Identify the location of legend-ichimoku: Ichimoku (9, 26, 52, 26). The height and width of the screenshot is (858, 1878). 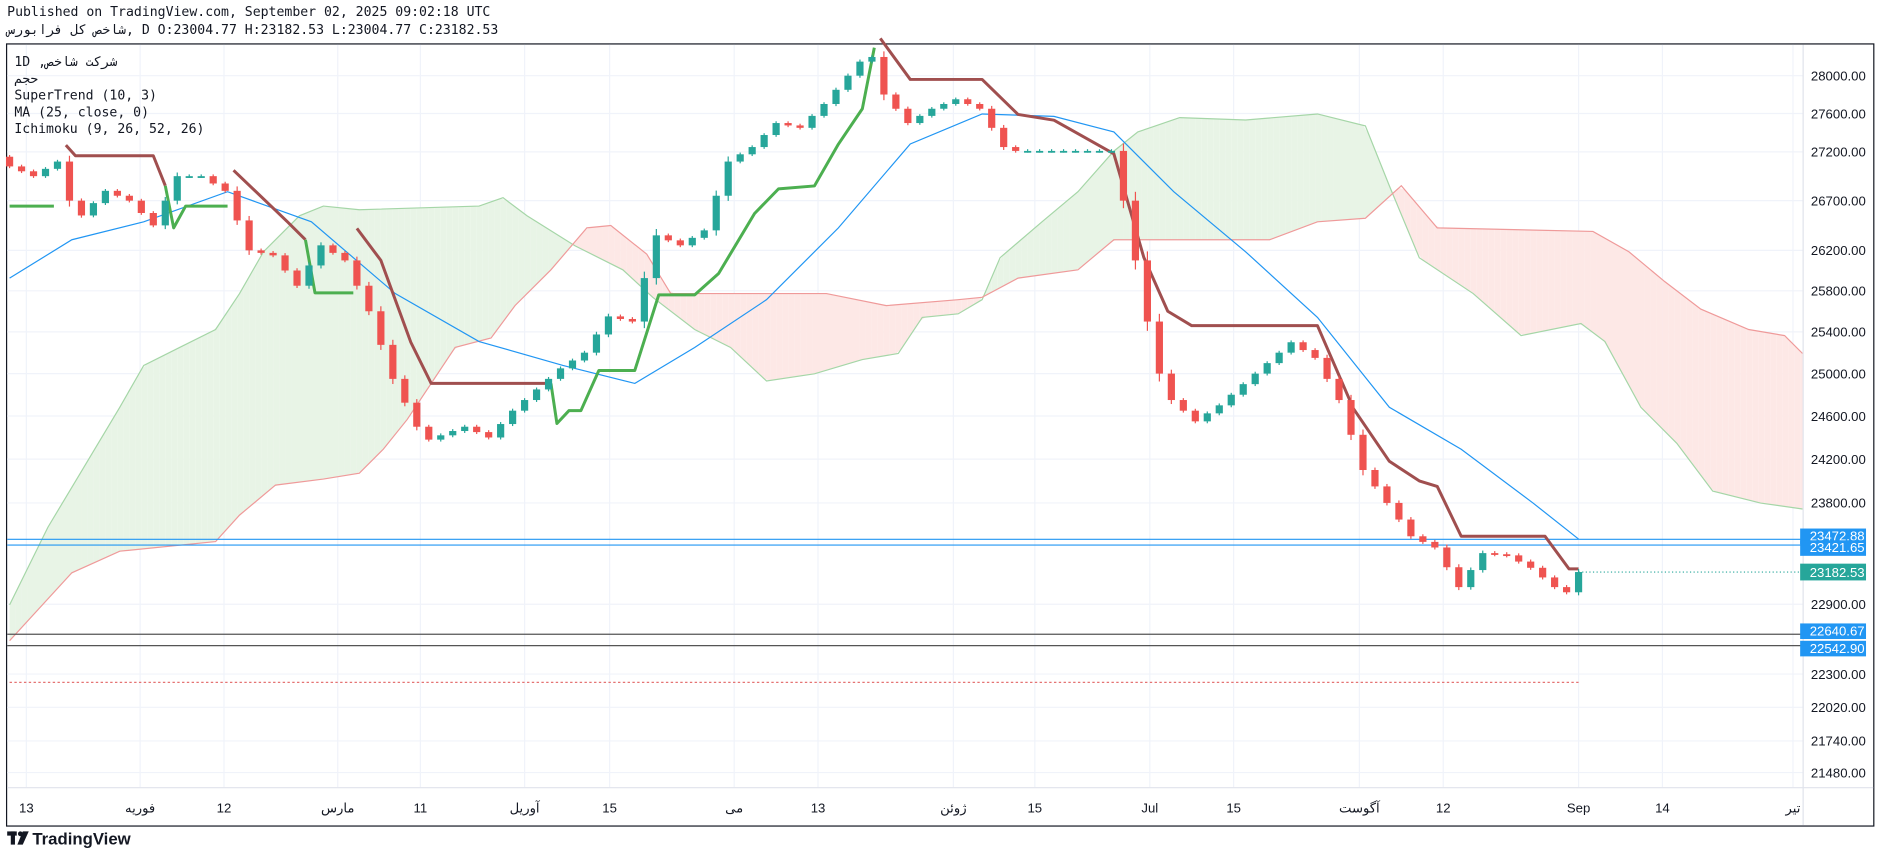
(109, 129).